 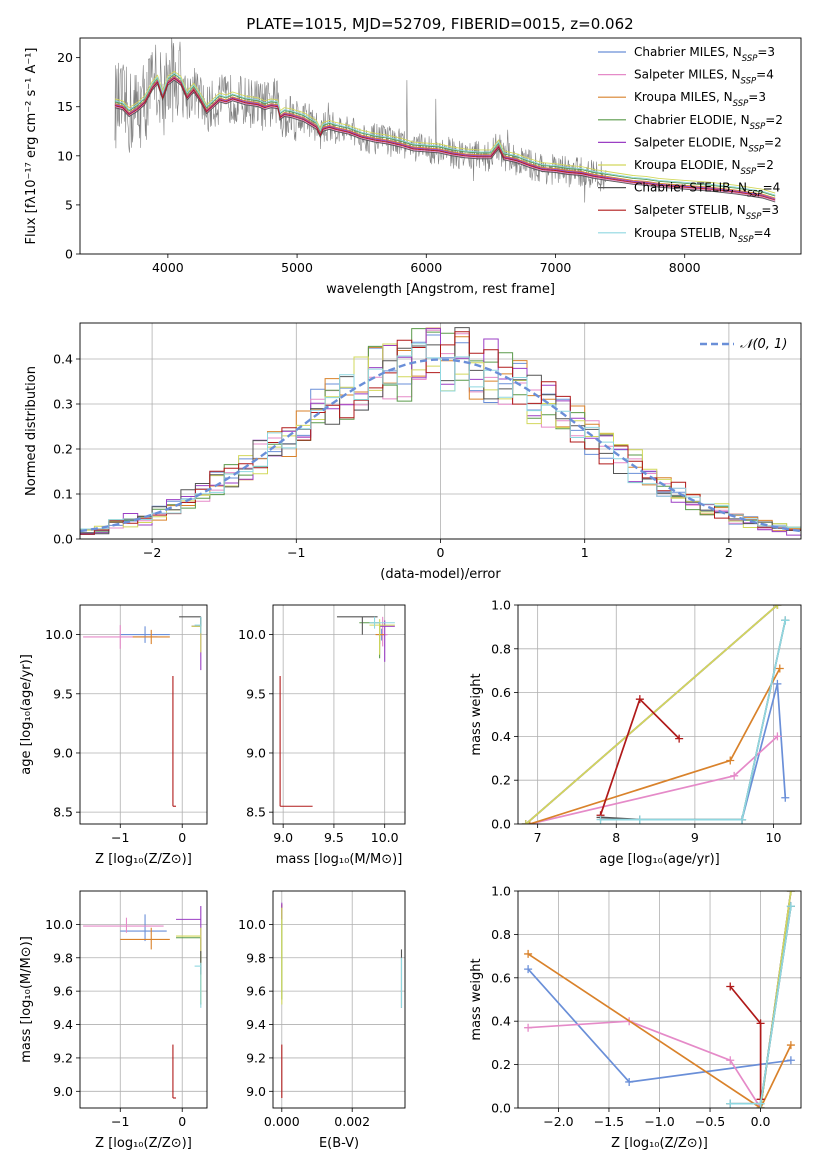 I want to click on legend-tail: =4, so click(x=772, y=188).